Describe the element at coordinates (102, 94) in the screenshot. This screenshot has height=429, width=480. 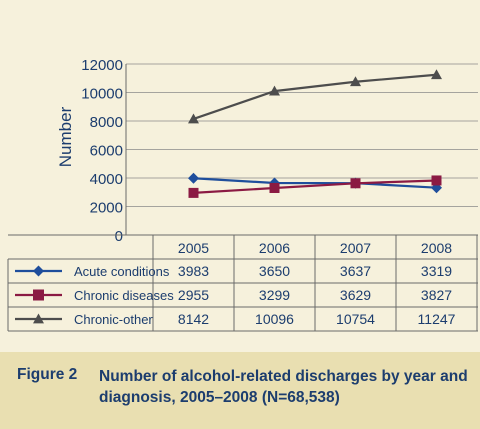
I see `y-tick-label: 10000` at that location.